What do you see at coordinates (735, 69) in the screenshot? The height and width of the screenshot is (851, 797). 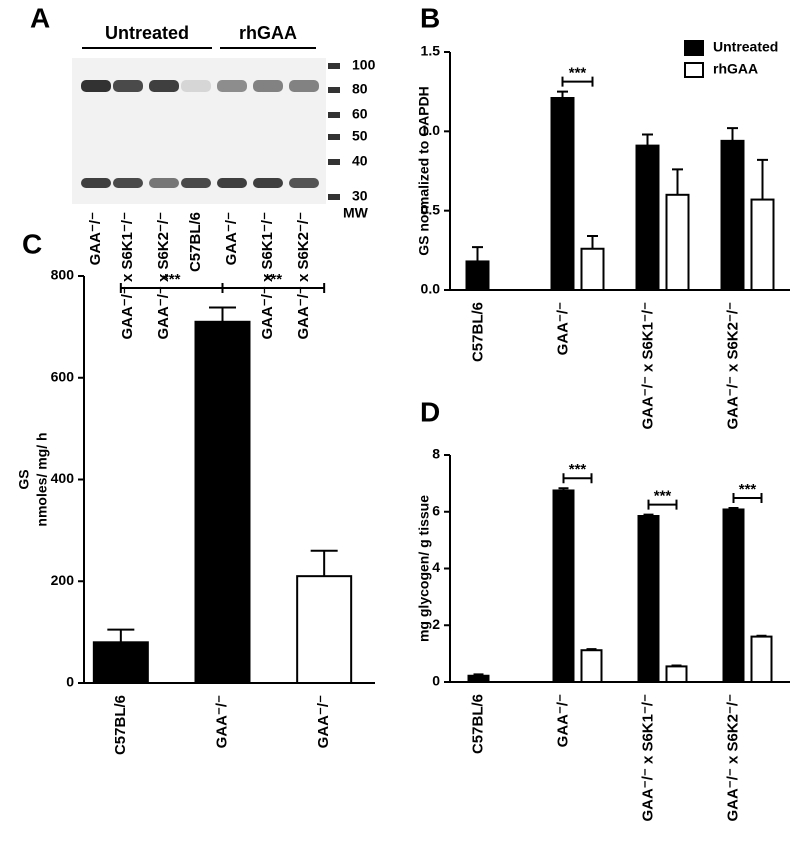 I see `legend-label: rhGAA` at bounding box center [735, 69].